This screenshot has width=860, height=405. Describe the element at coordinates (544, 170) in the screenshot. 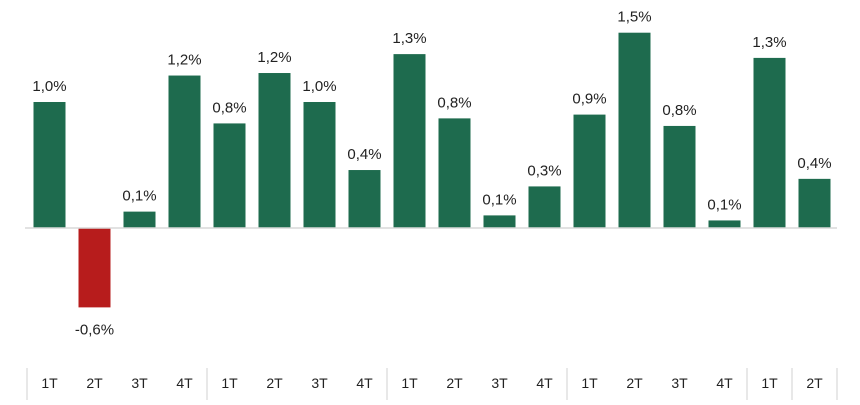

I see `data-label: 0,3%` at that location.